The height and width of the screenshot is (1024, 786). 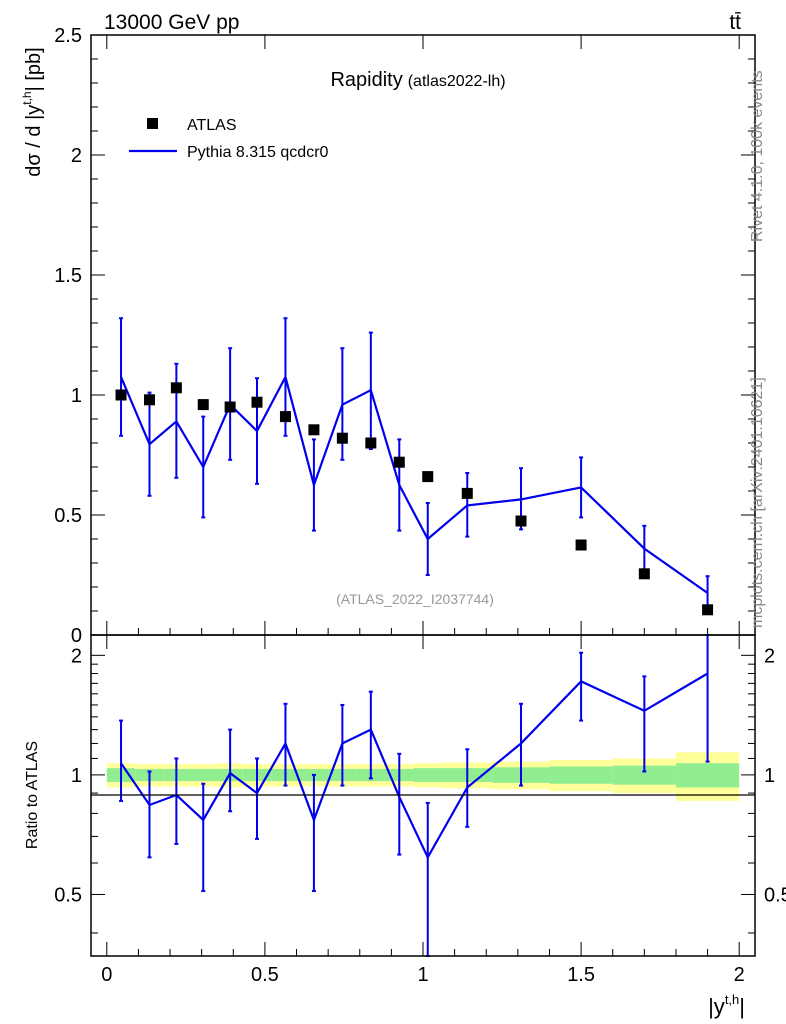 I want to click on legend-pythia-label: Pythia 8.315 qcdcr0, so click(x=258, y=152).